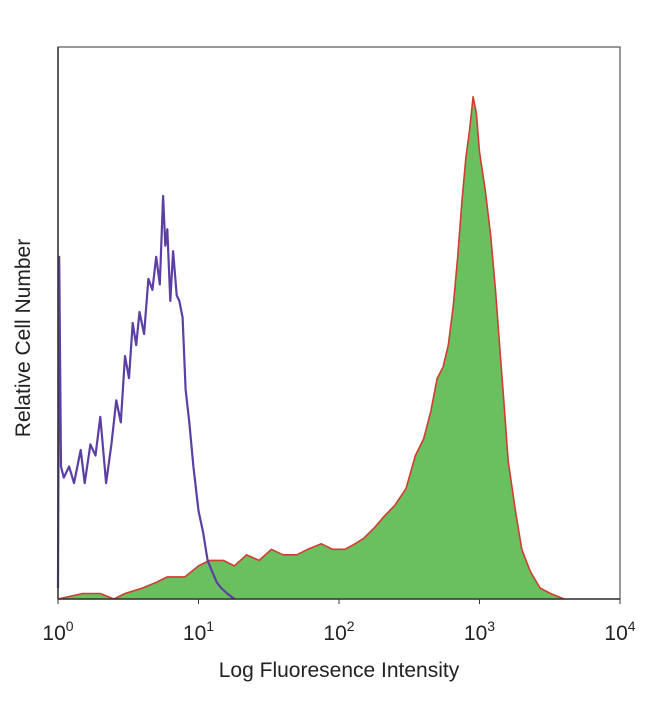 Image resolution: width=650 pixels, height=704 pixels. What do you see at coordinates (57, 631) in the screenshot?
I see `x-tick-label: 10⁰` at bounding box center [57, 631].